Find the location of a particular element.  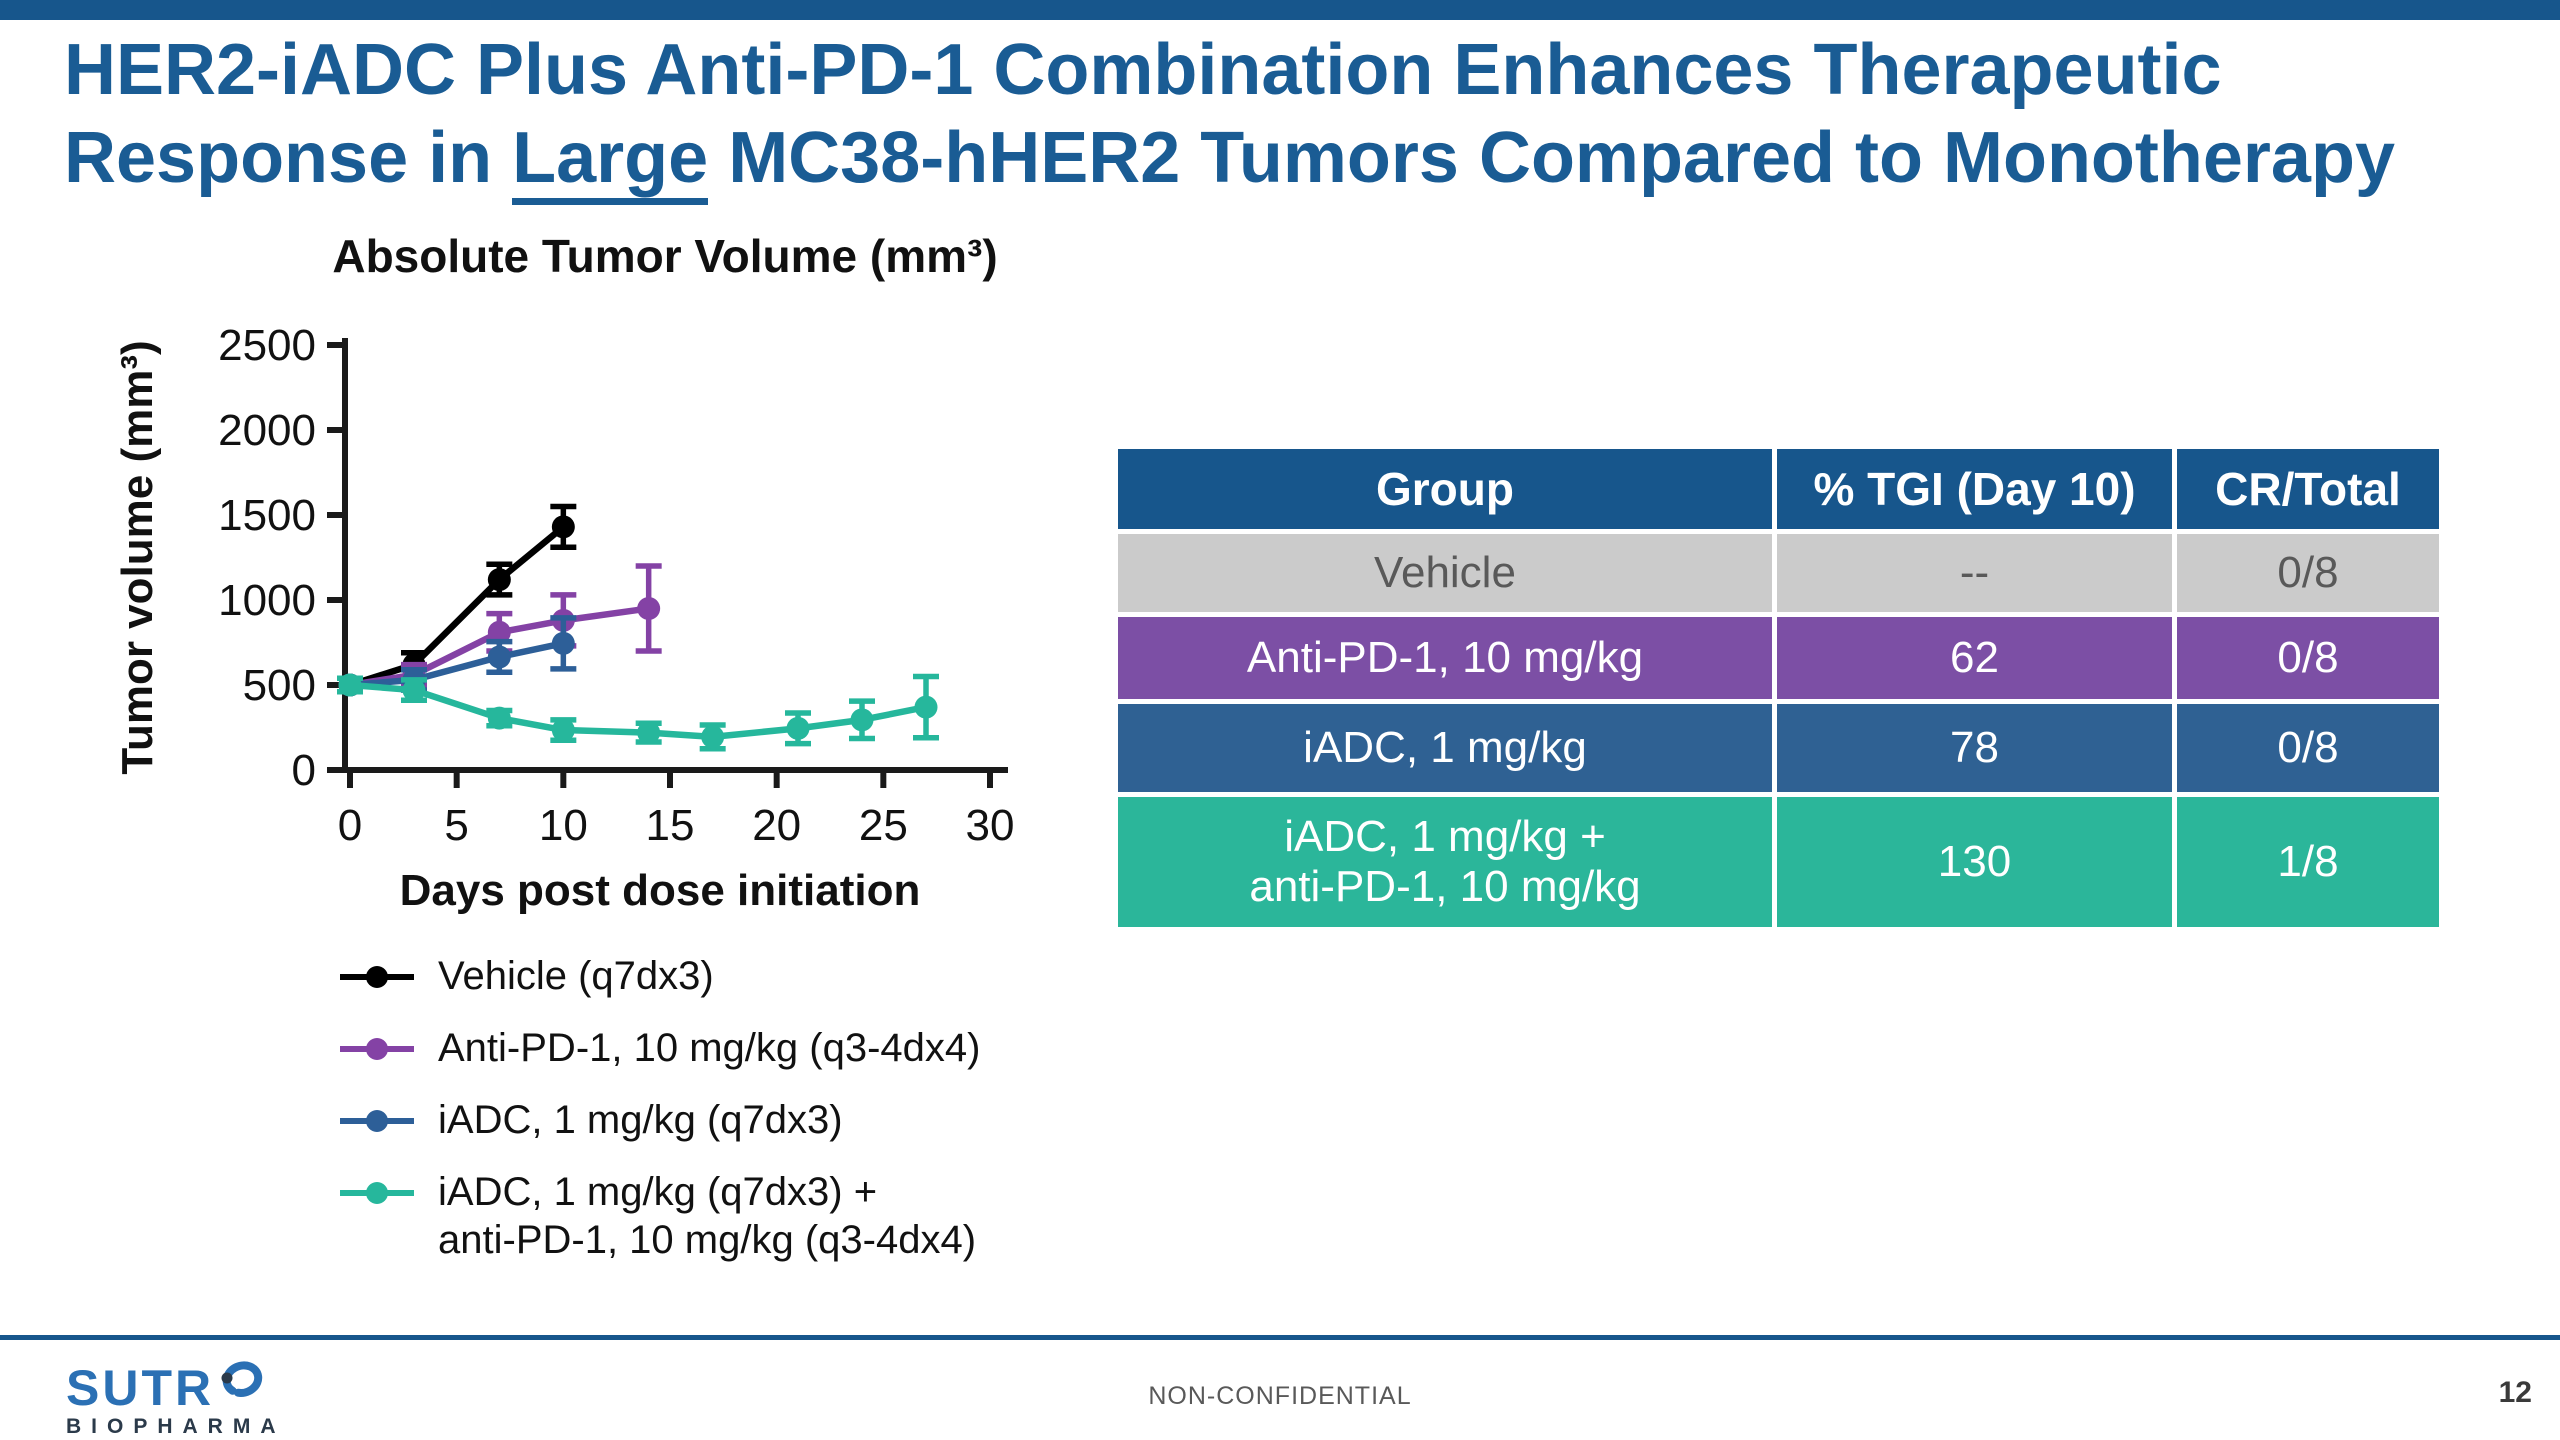

table-cell: iADC, 1 mg/kg + anti-PD-1, 10 mg/kg is located at coordinates (1445, 862).